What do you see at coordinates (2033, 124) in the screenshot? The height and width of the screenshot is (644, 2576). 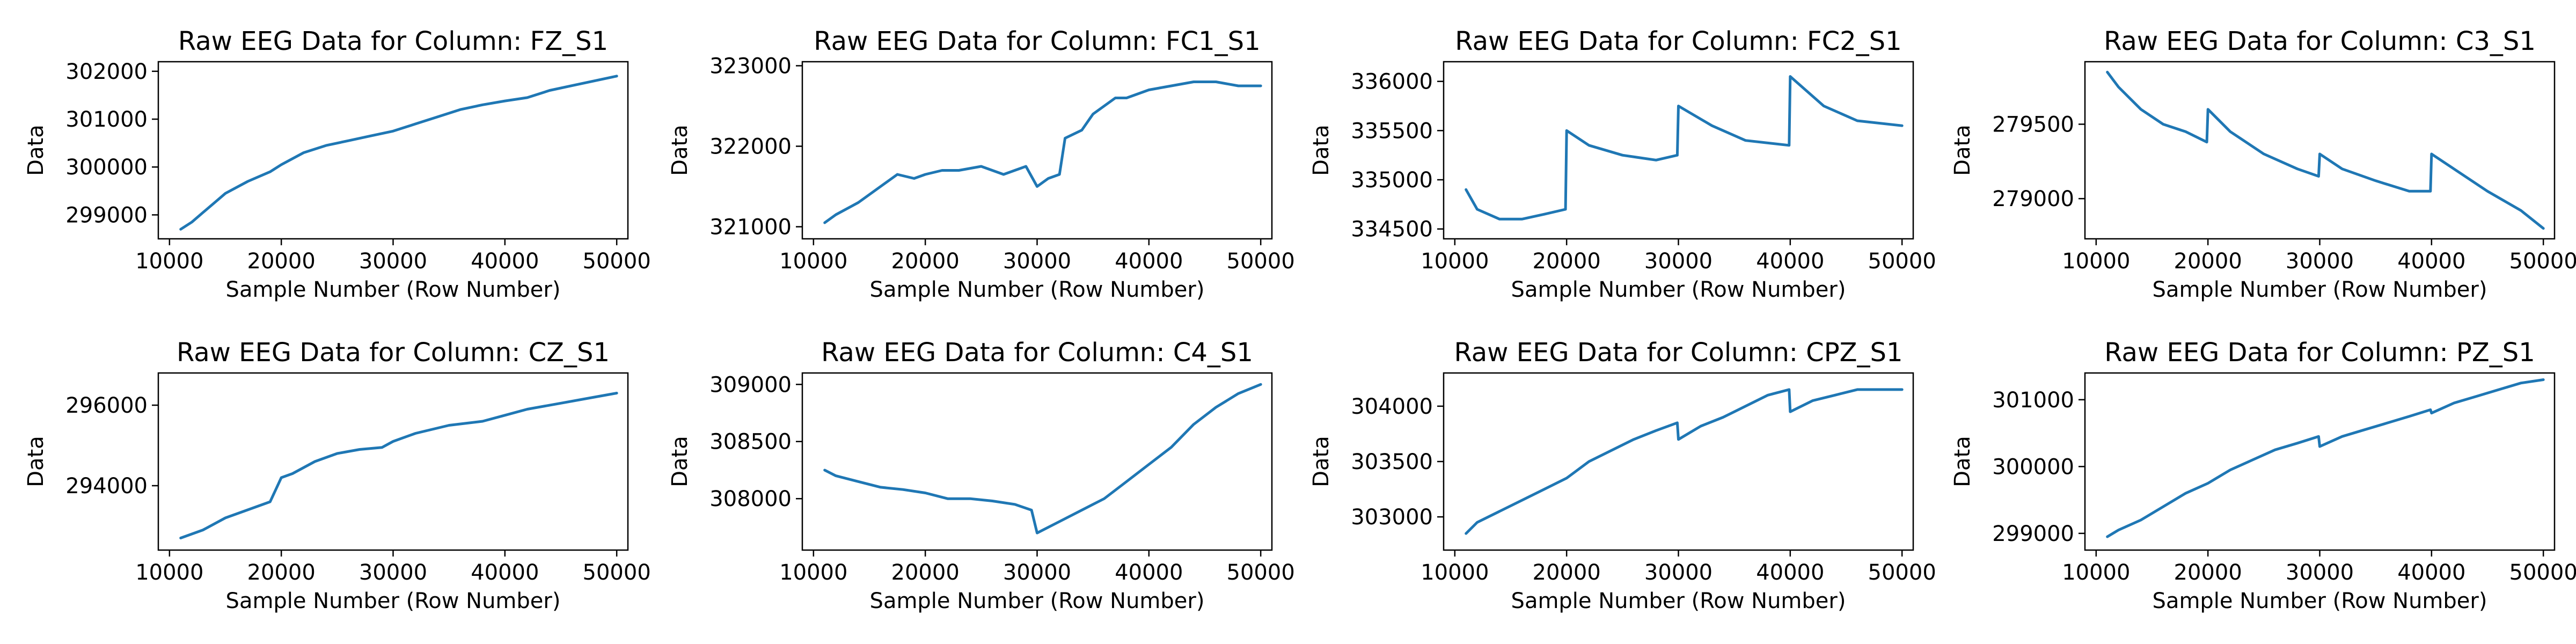 I see `y-tick-label-3-1: 279500` at bounding box center [2033, 124].